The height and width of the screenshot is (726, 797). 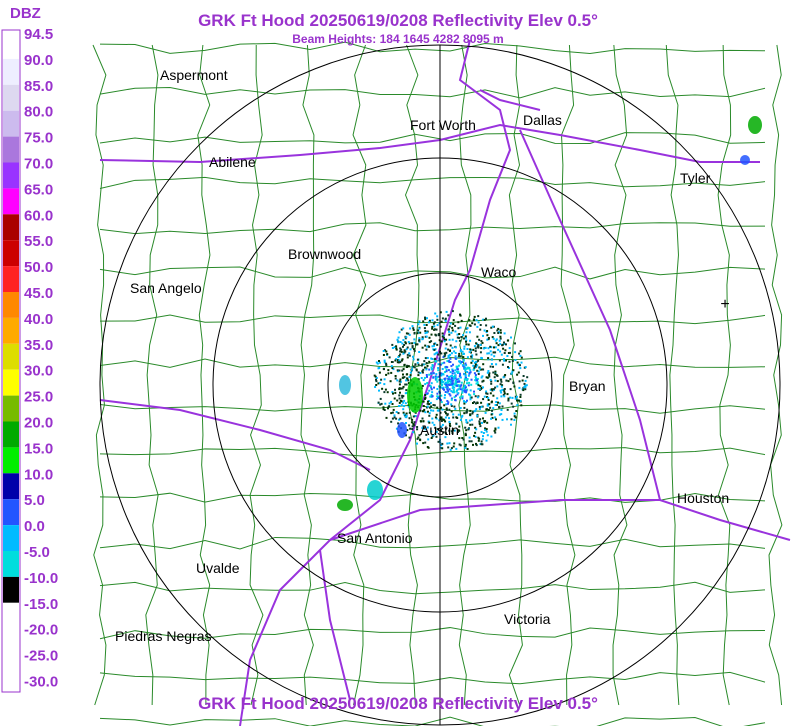 What do you see at coordinates (587, 386) in the screenshot?
I see `place-name: Bryan` at bounding box center [587, 386].